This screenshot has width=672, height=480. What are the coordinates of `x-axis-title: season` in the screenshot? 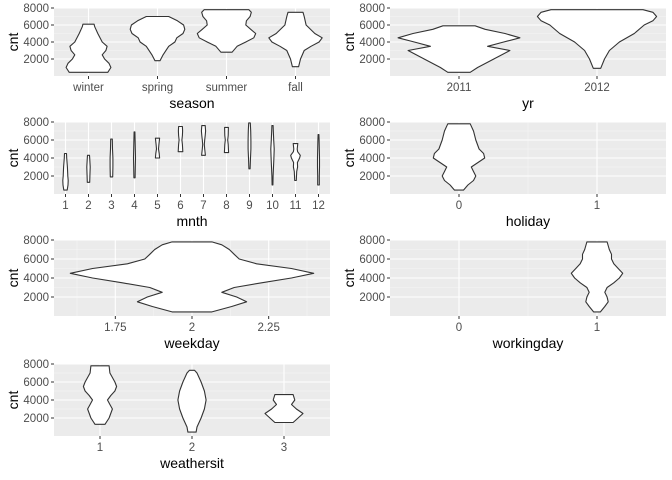 It's located at (191, 103).